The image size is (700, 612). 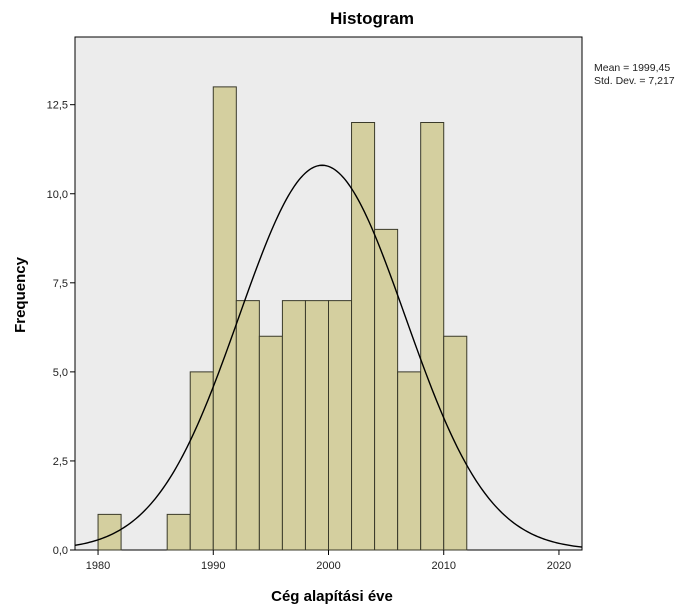 What do you see at coordinates (634, 81) in the screenshot?
I see `std-dev-label: Std. Dev. = 7,217` at bounding box center [634, 81].